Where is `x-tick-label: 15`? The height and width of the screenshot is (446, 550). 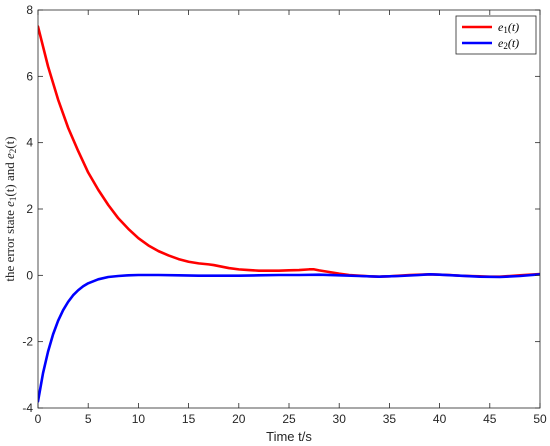 x-tick-label: 15 is located at coordinates (189, 419).